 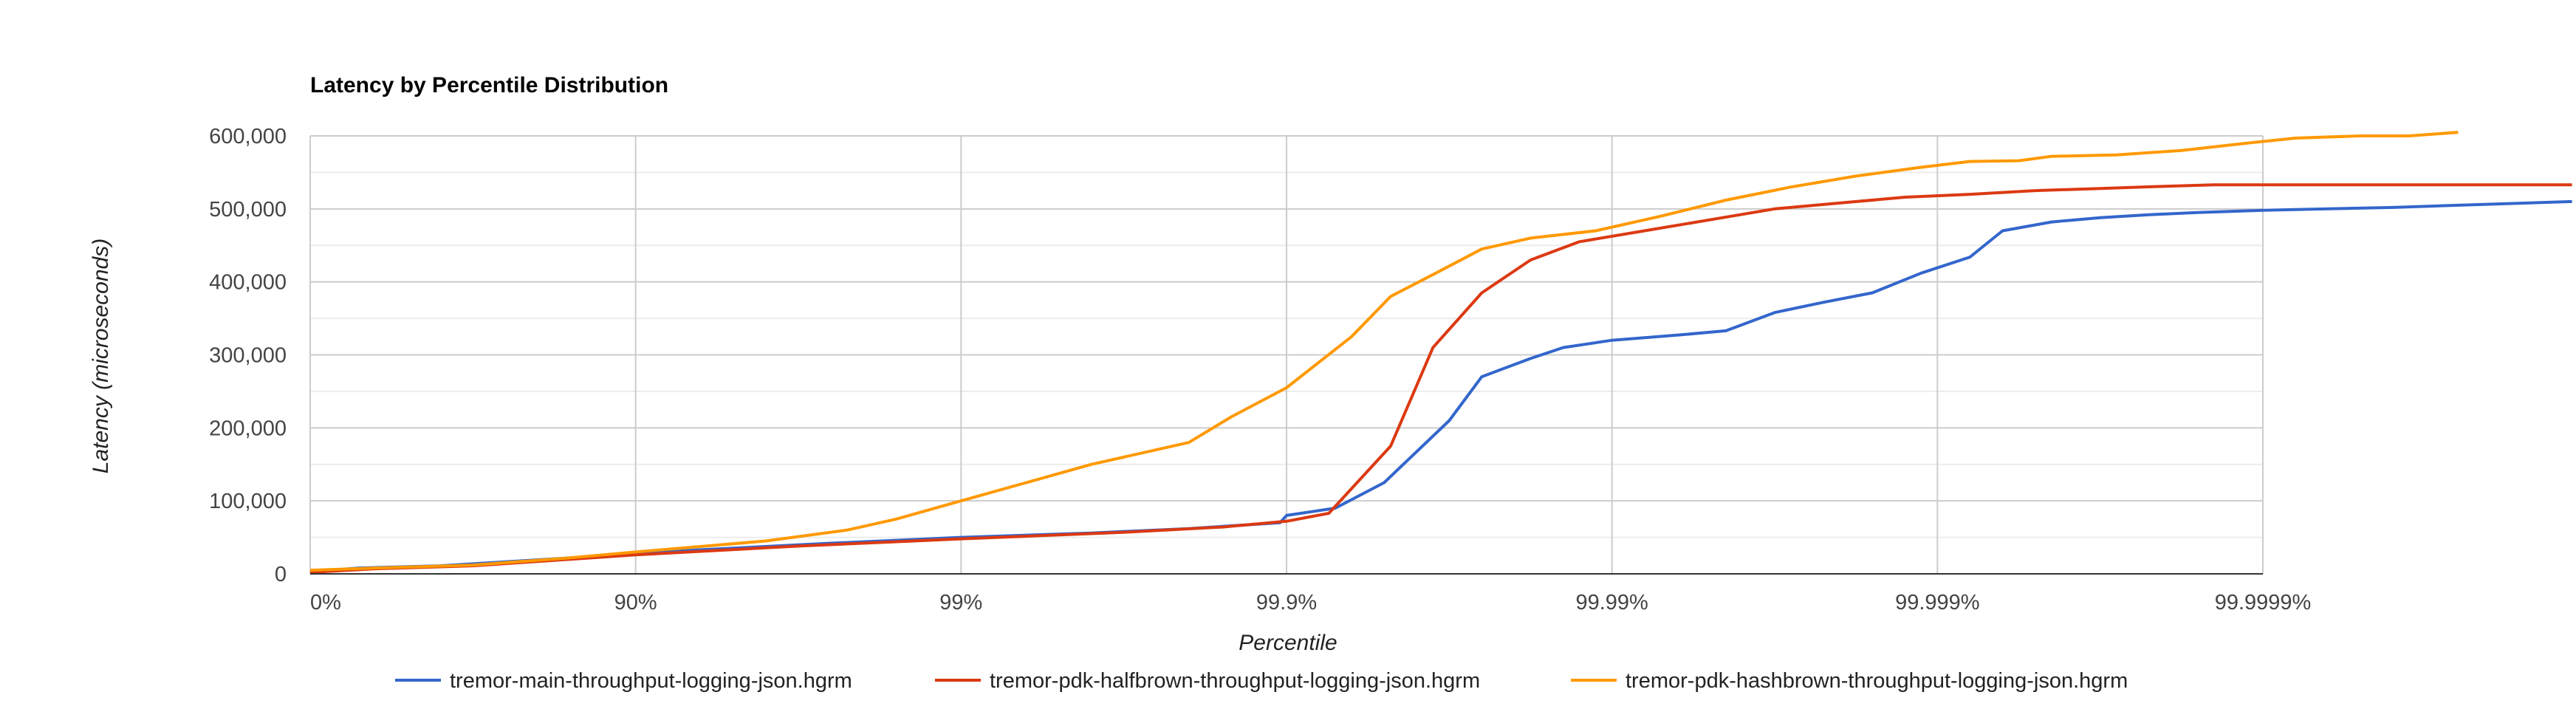 What do you see at coordinates (1937, 602) in the screenshot?
I see `x-tick-label: 99.999%` at bounding box center [1937, 602].